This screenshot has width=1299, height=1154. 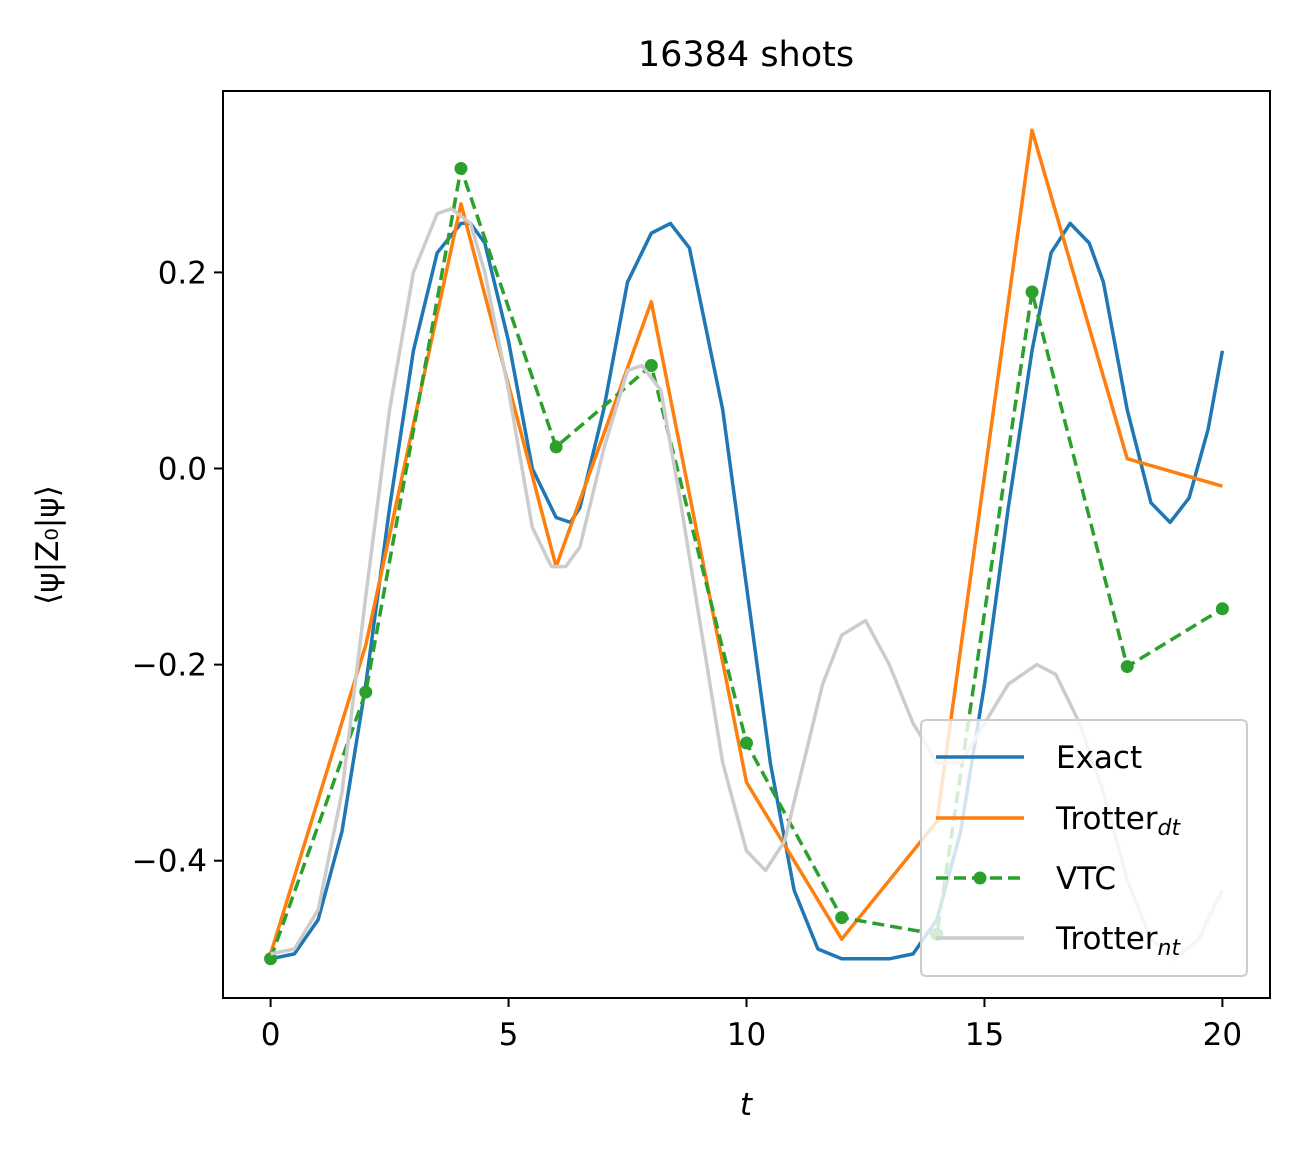 What do you see at coordinates (169, 862) in the screenshot?
I see `y-tick-label: −0.4` at bounding box center [169, 862].